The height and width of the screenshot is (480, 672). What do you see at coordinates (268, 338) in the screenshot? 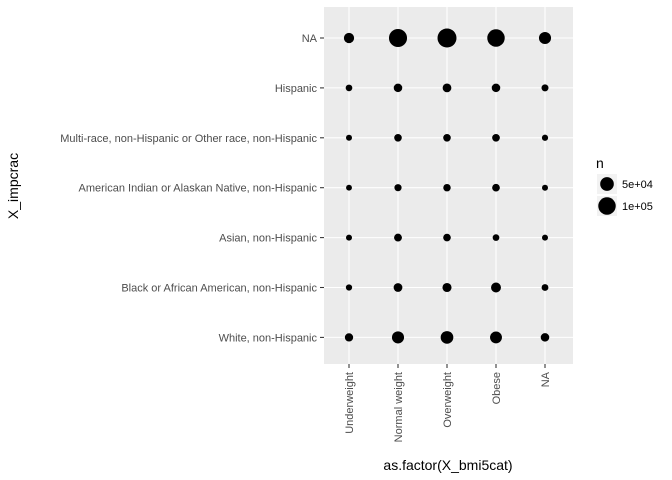
I see `y-tick-label: White, non-Hispanic` at bounding box center [268, 338].